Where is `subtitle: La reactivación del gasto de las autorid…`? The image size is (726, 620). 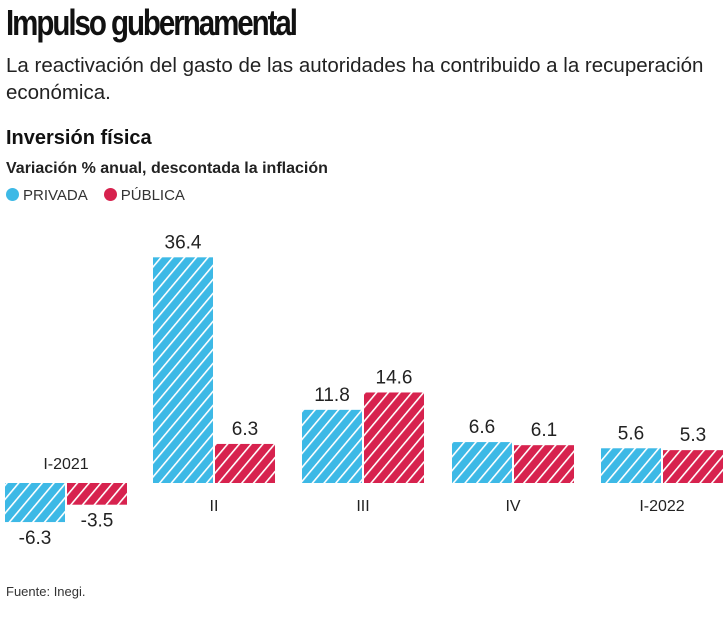 subtitle: La reactivación del gasto de las autorid… is located at coordinates (355, 79).